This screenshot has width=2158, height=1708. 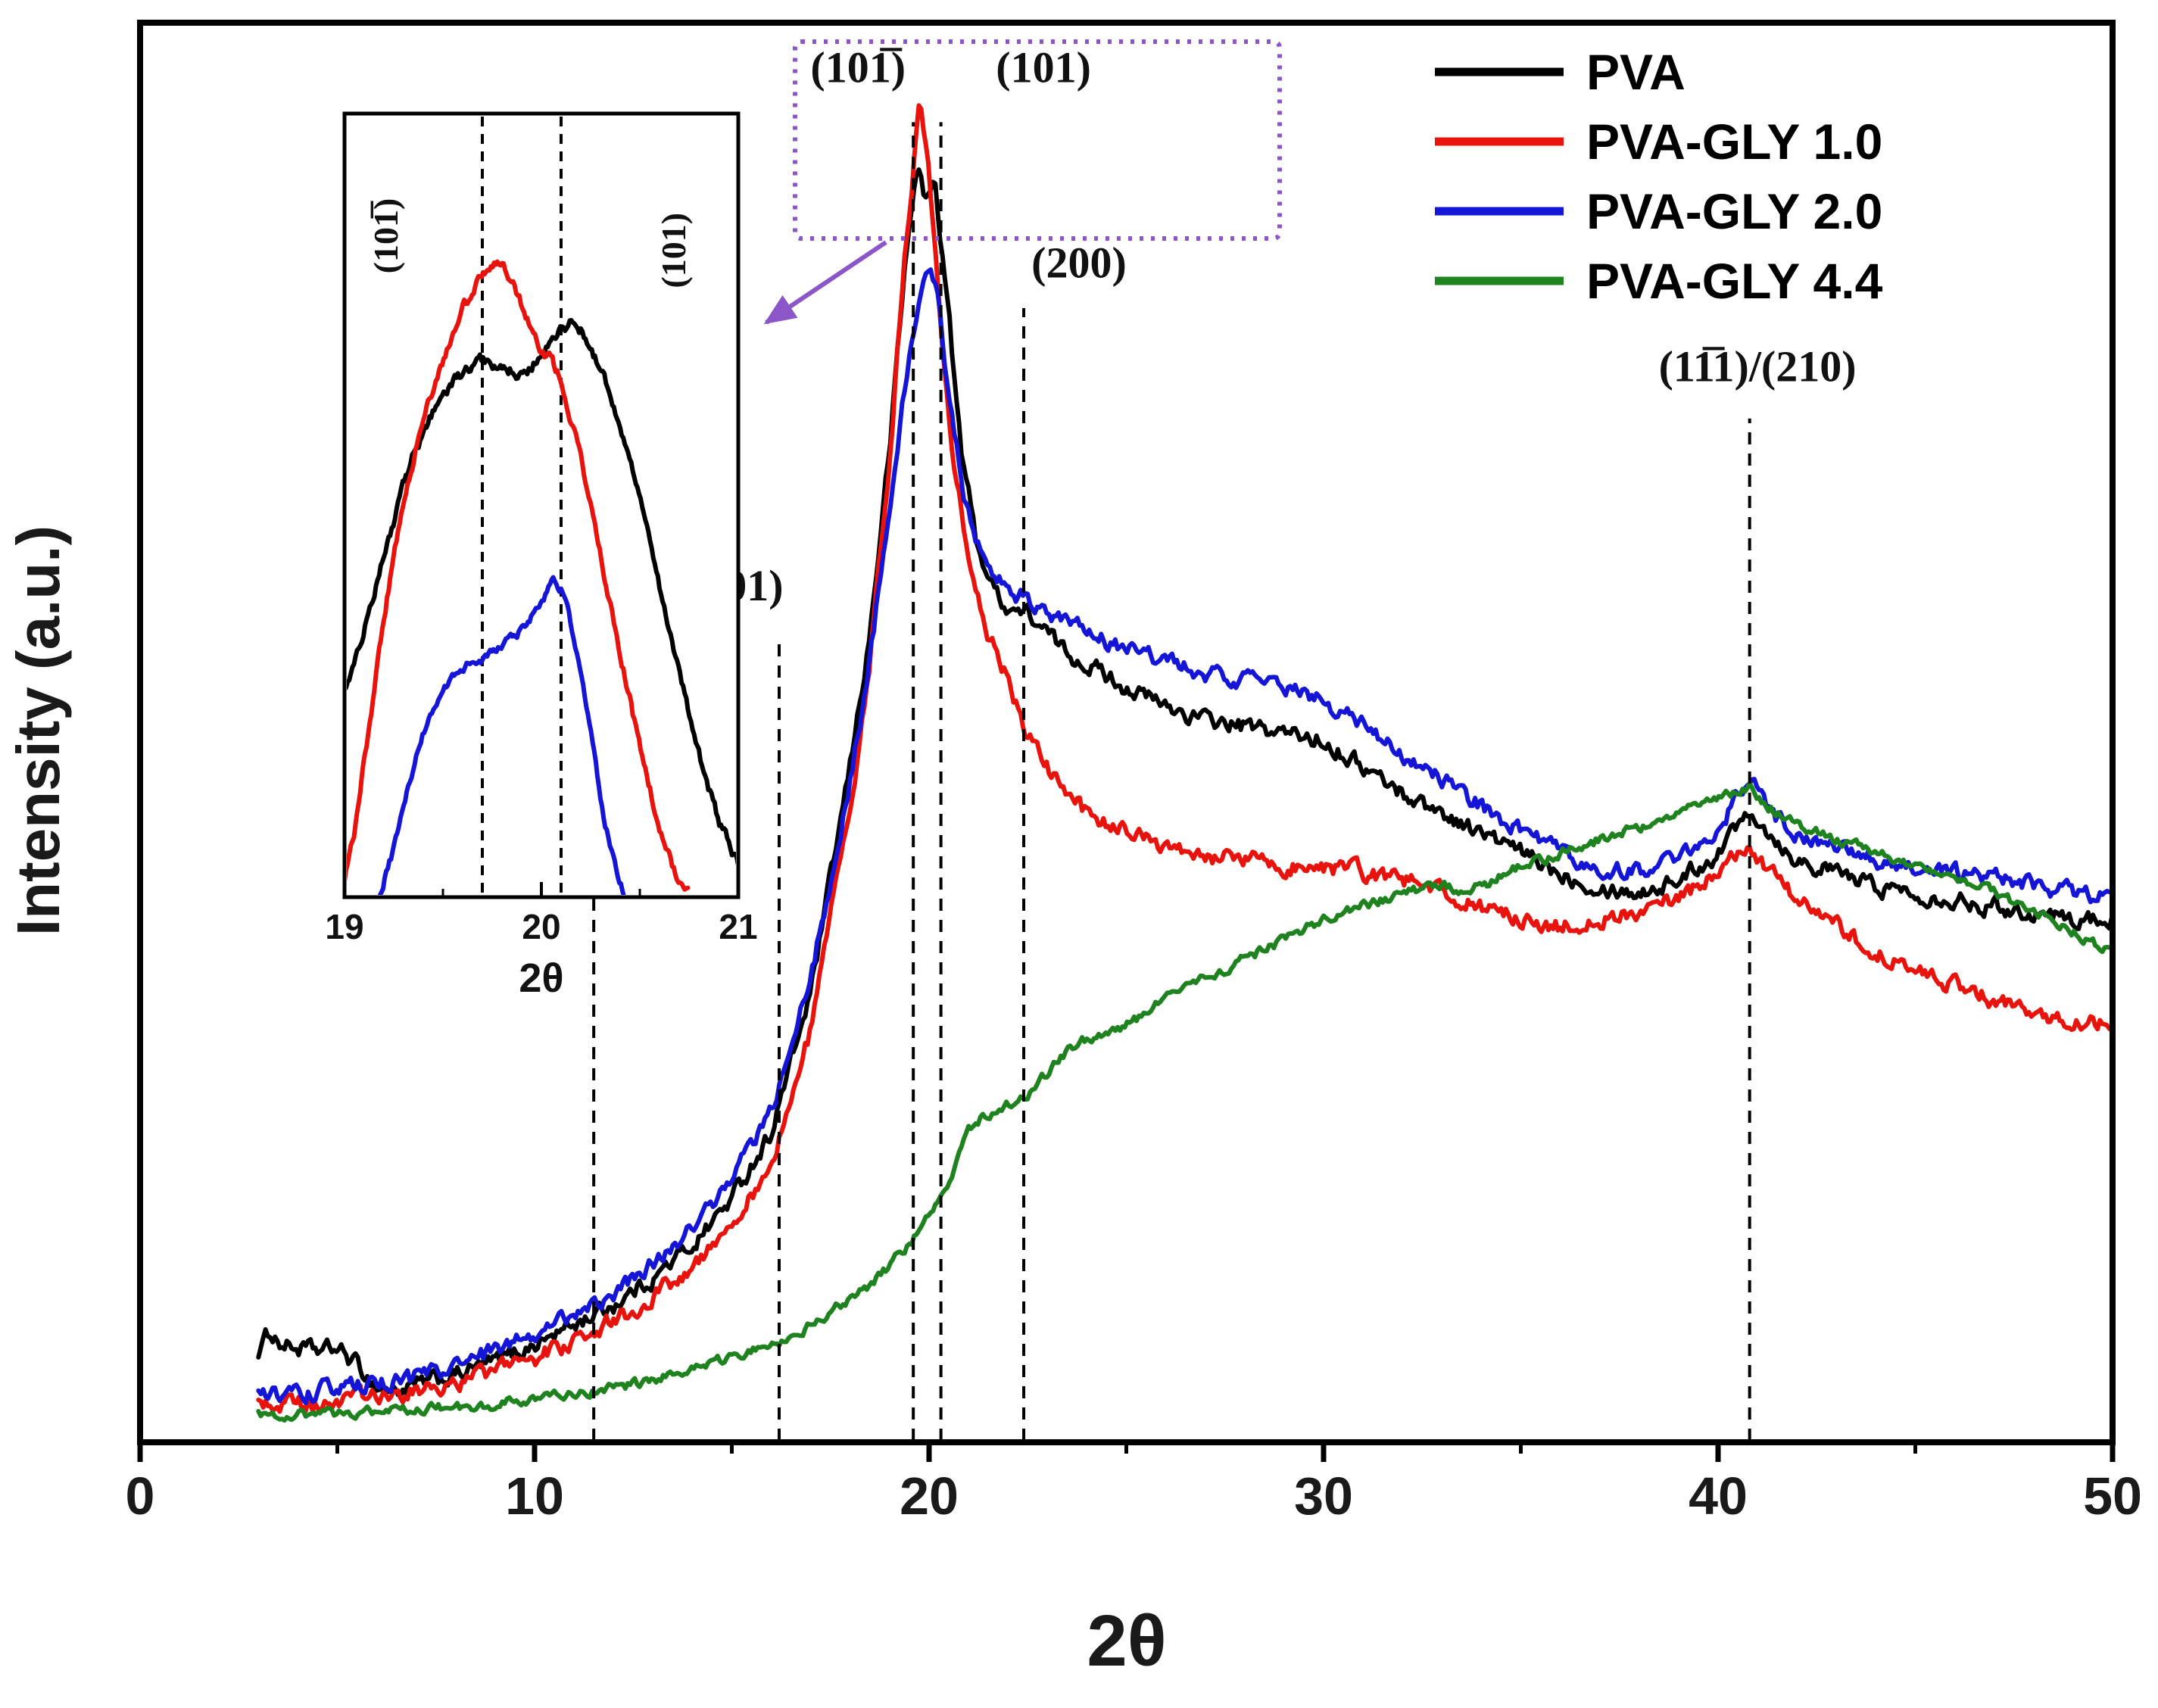 I want to click on peak-label: (101̅), so click(x=858, y=67).